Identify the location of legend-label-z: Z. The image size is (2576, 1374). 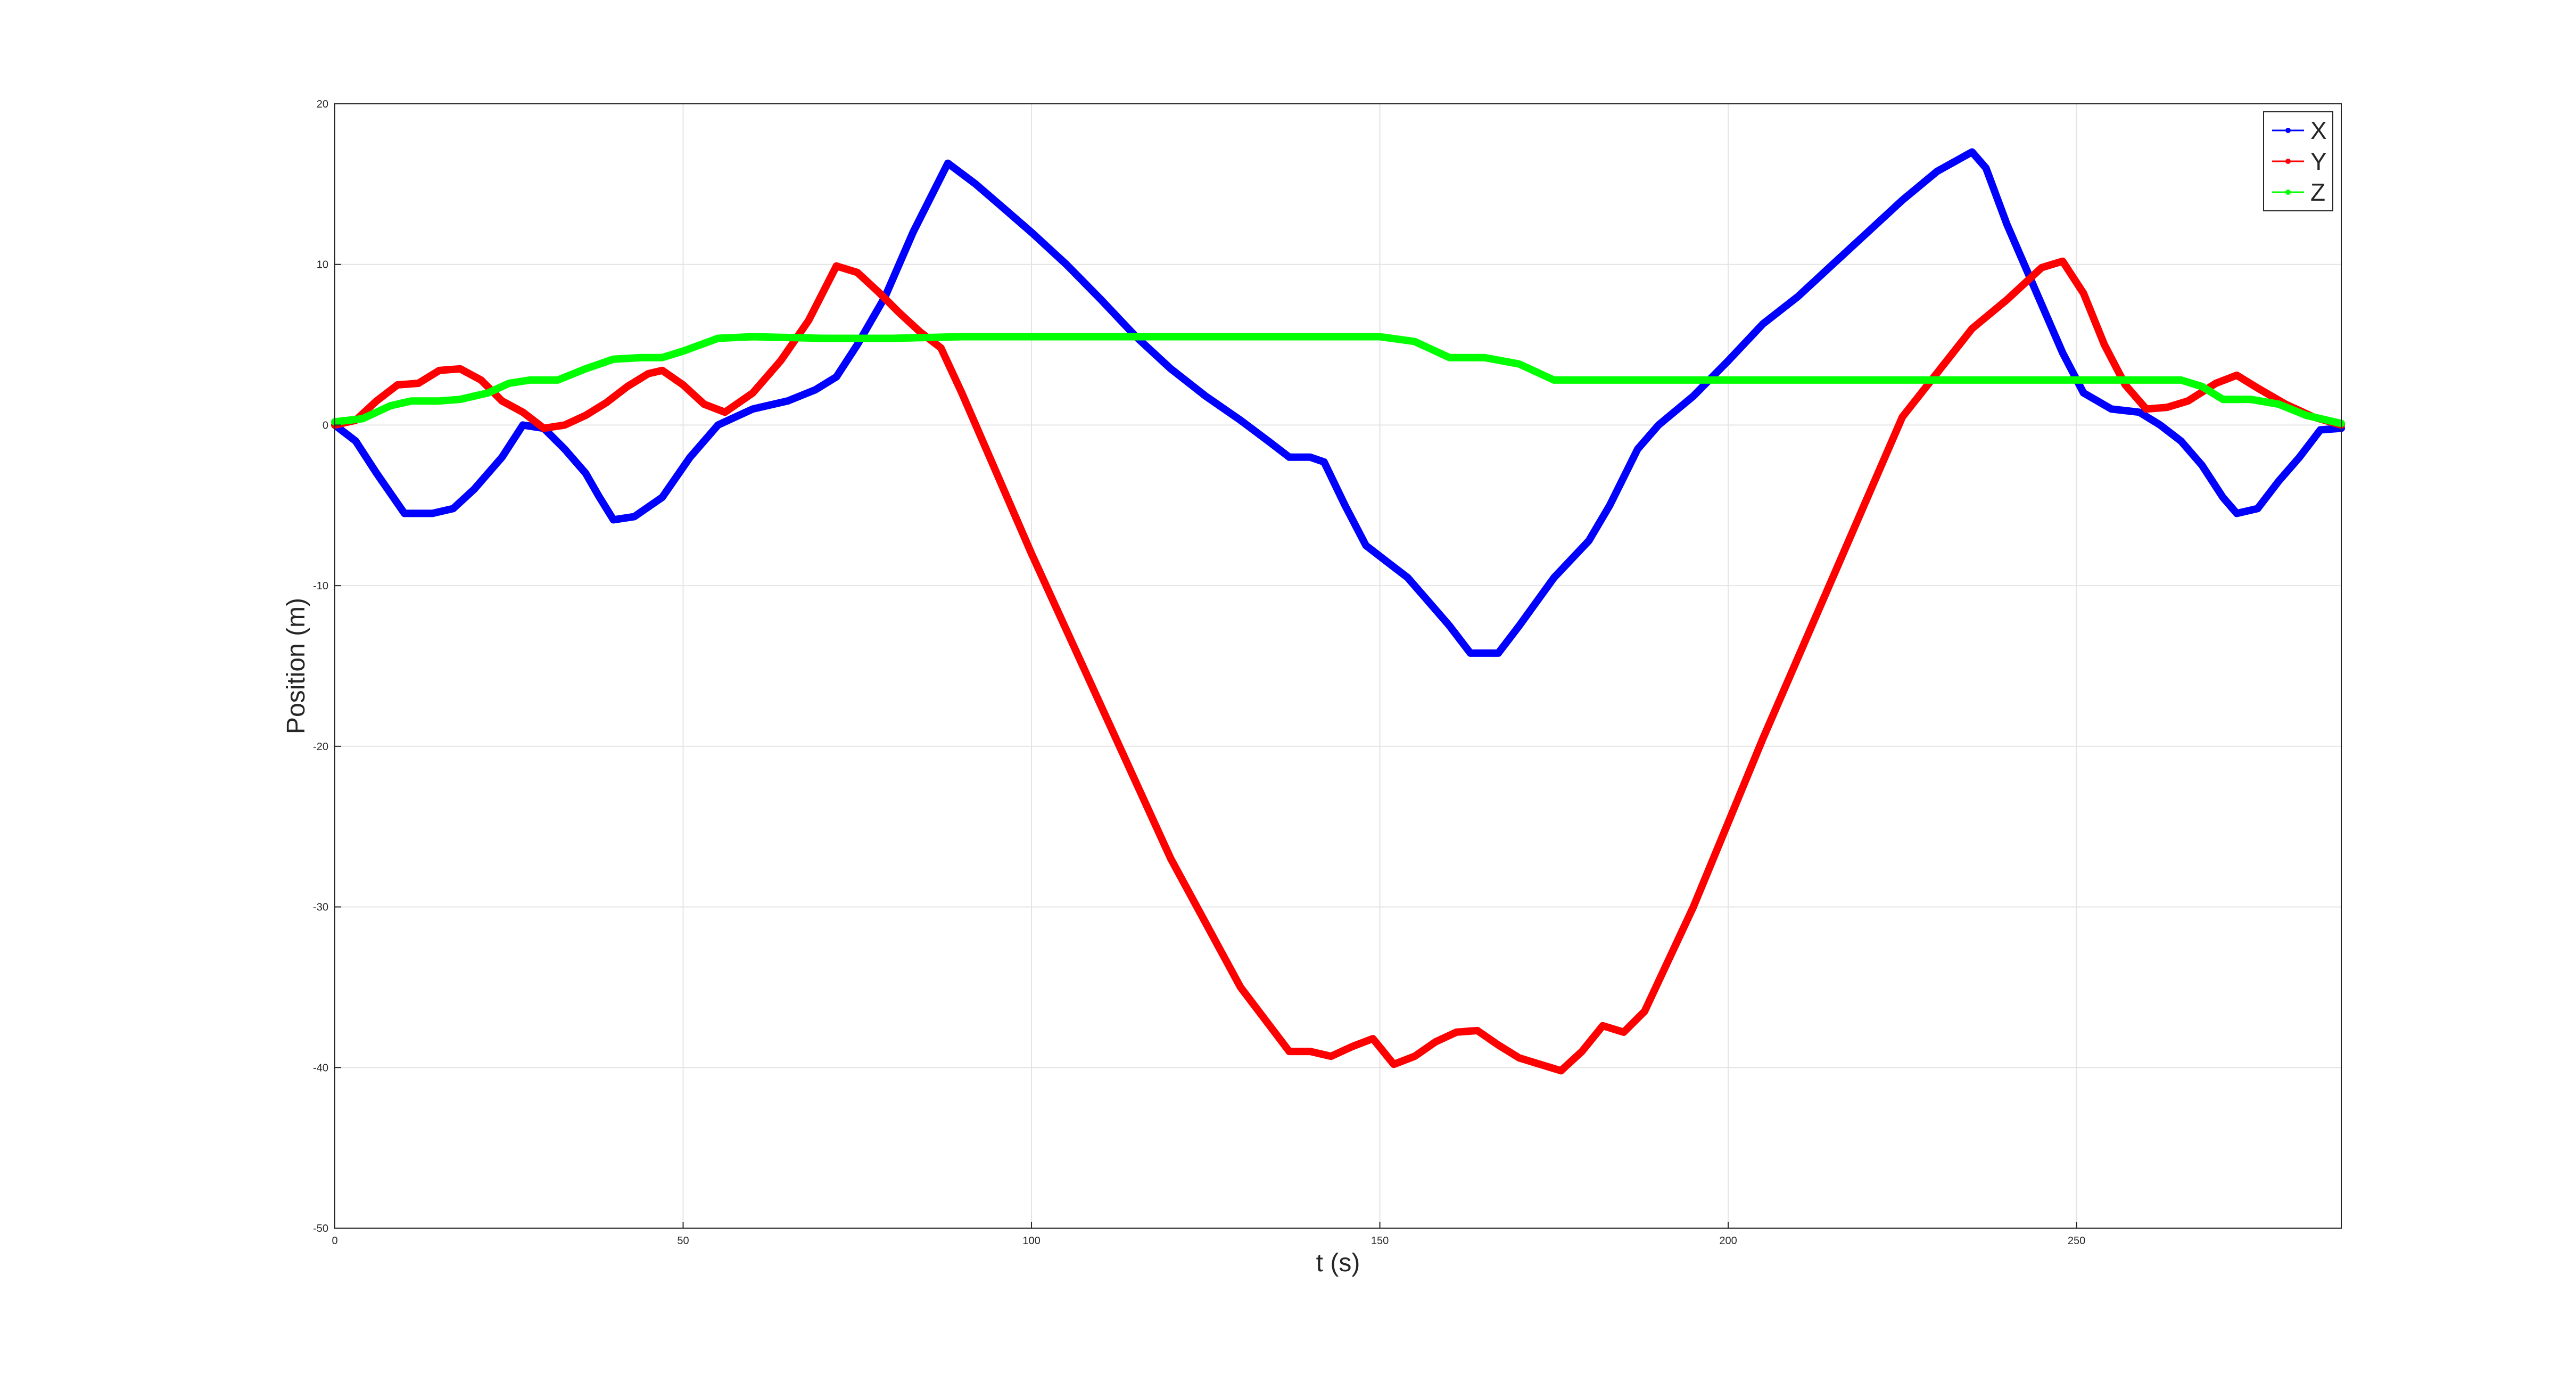
(2317, 192).